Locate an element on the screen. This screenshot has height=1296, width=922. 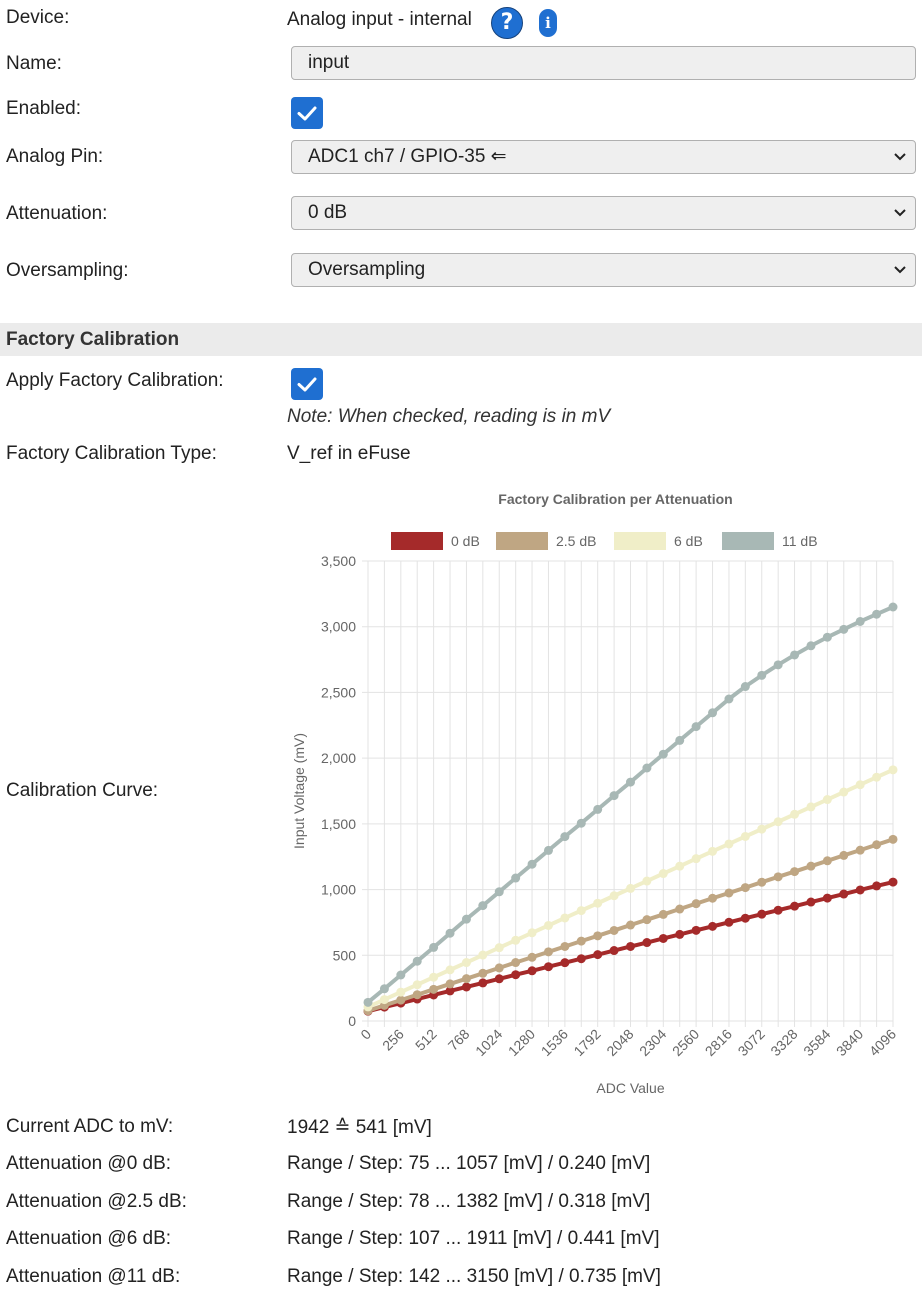
legend-label-3: 11 dB is located at coordinates (800, 541).